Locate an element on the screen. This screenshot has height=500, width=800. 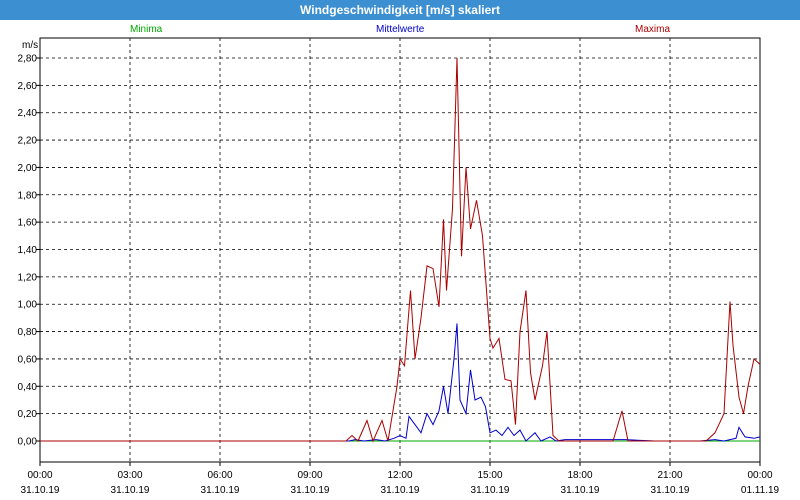
y-tick-label: 2,60 is located at coordinates (28, 86).